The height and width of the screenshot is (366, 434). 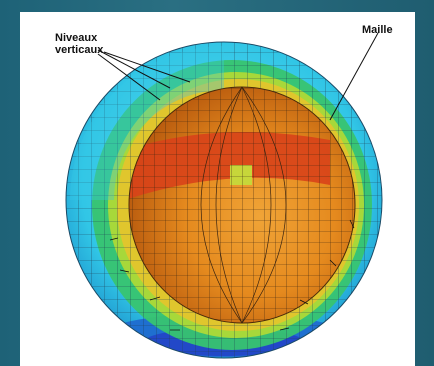 What do you see at coordinates (79, 50) in the screenshot?
I see `label-niveaux-line2: verticaux` at bounding box center [79, 50].